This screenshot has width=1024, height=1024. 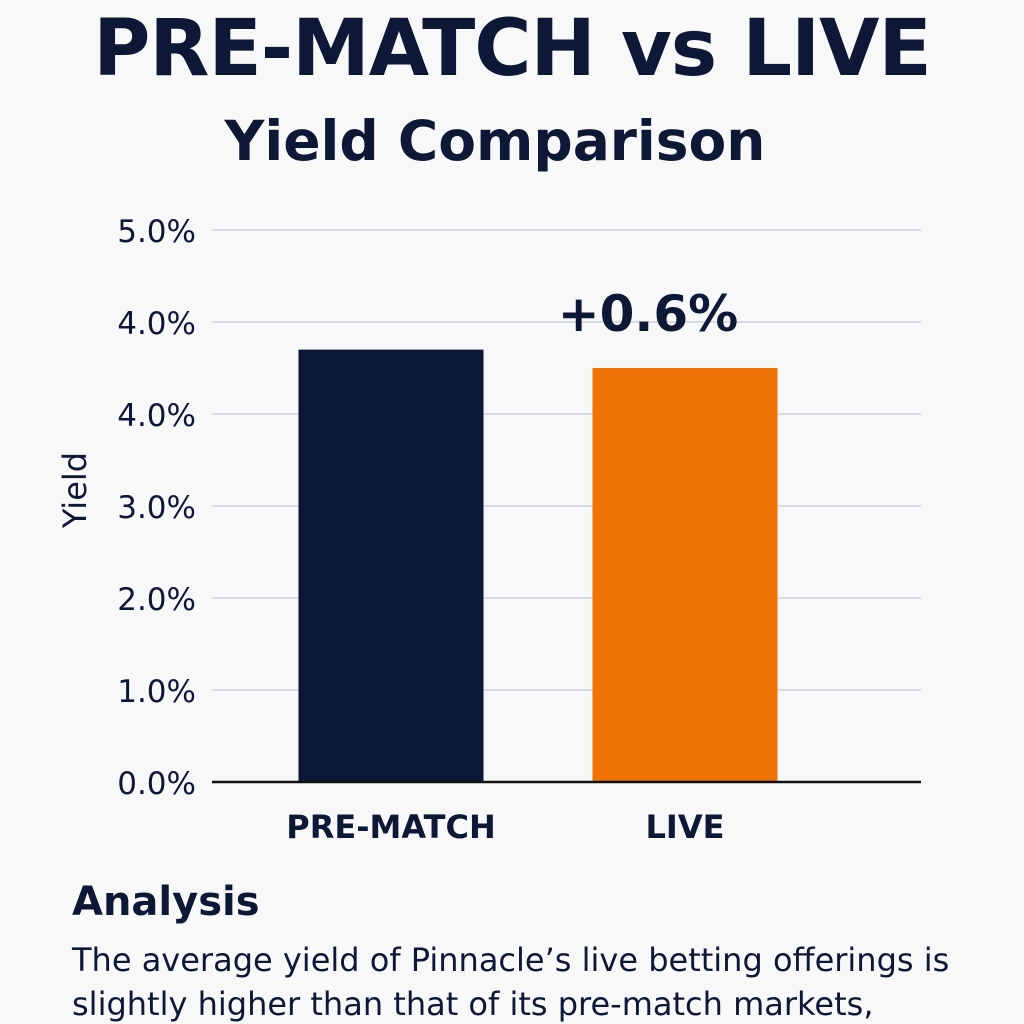 I want to click on analysis-heading: Analysis, so click(x=166, y=902).